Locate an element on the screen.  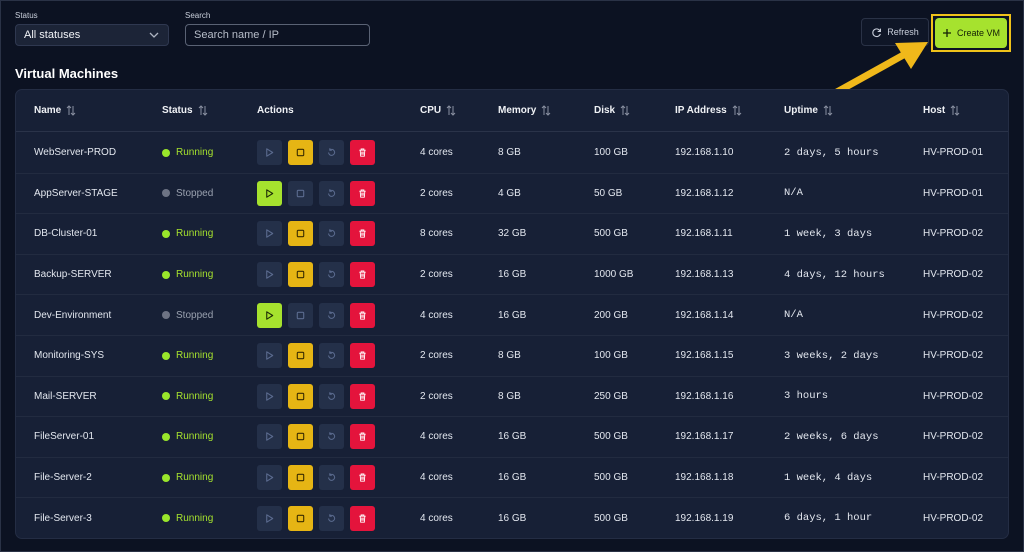
column-header-status: Status is located at coordinates (185, 110).